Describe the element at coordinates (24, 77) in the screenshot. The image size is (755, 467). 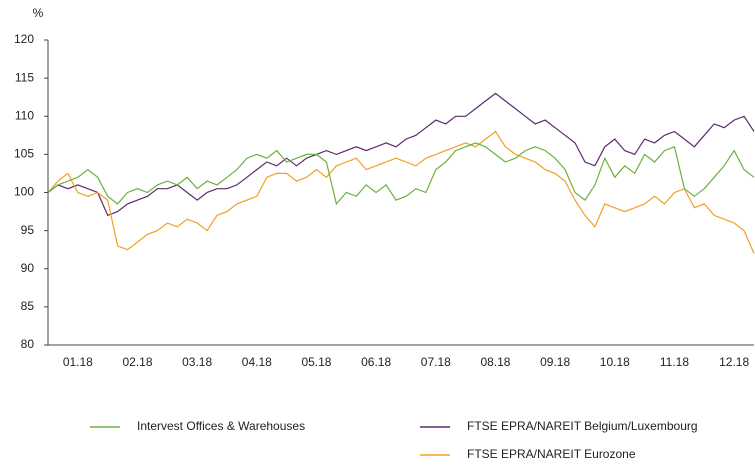
I see `y-tick-label: 115` at that location.